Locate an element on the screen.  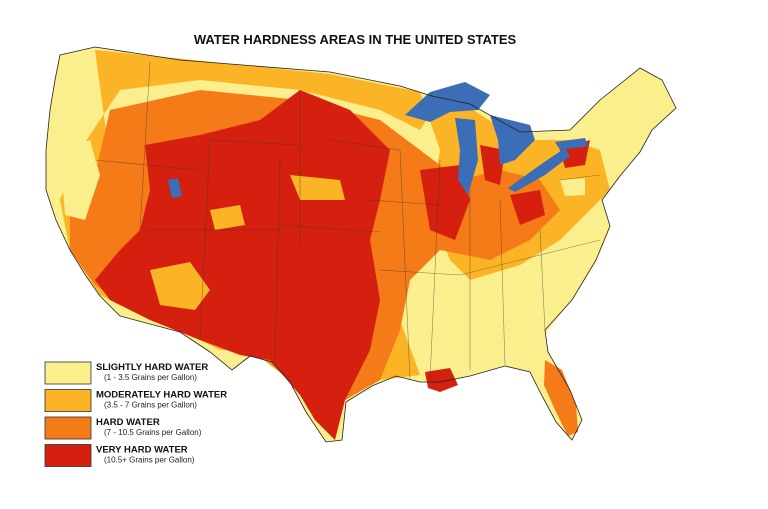
legend-label: SLIGHTLY HARD WATER is located at coordinates (152, 367).